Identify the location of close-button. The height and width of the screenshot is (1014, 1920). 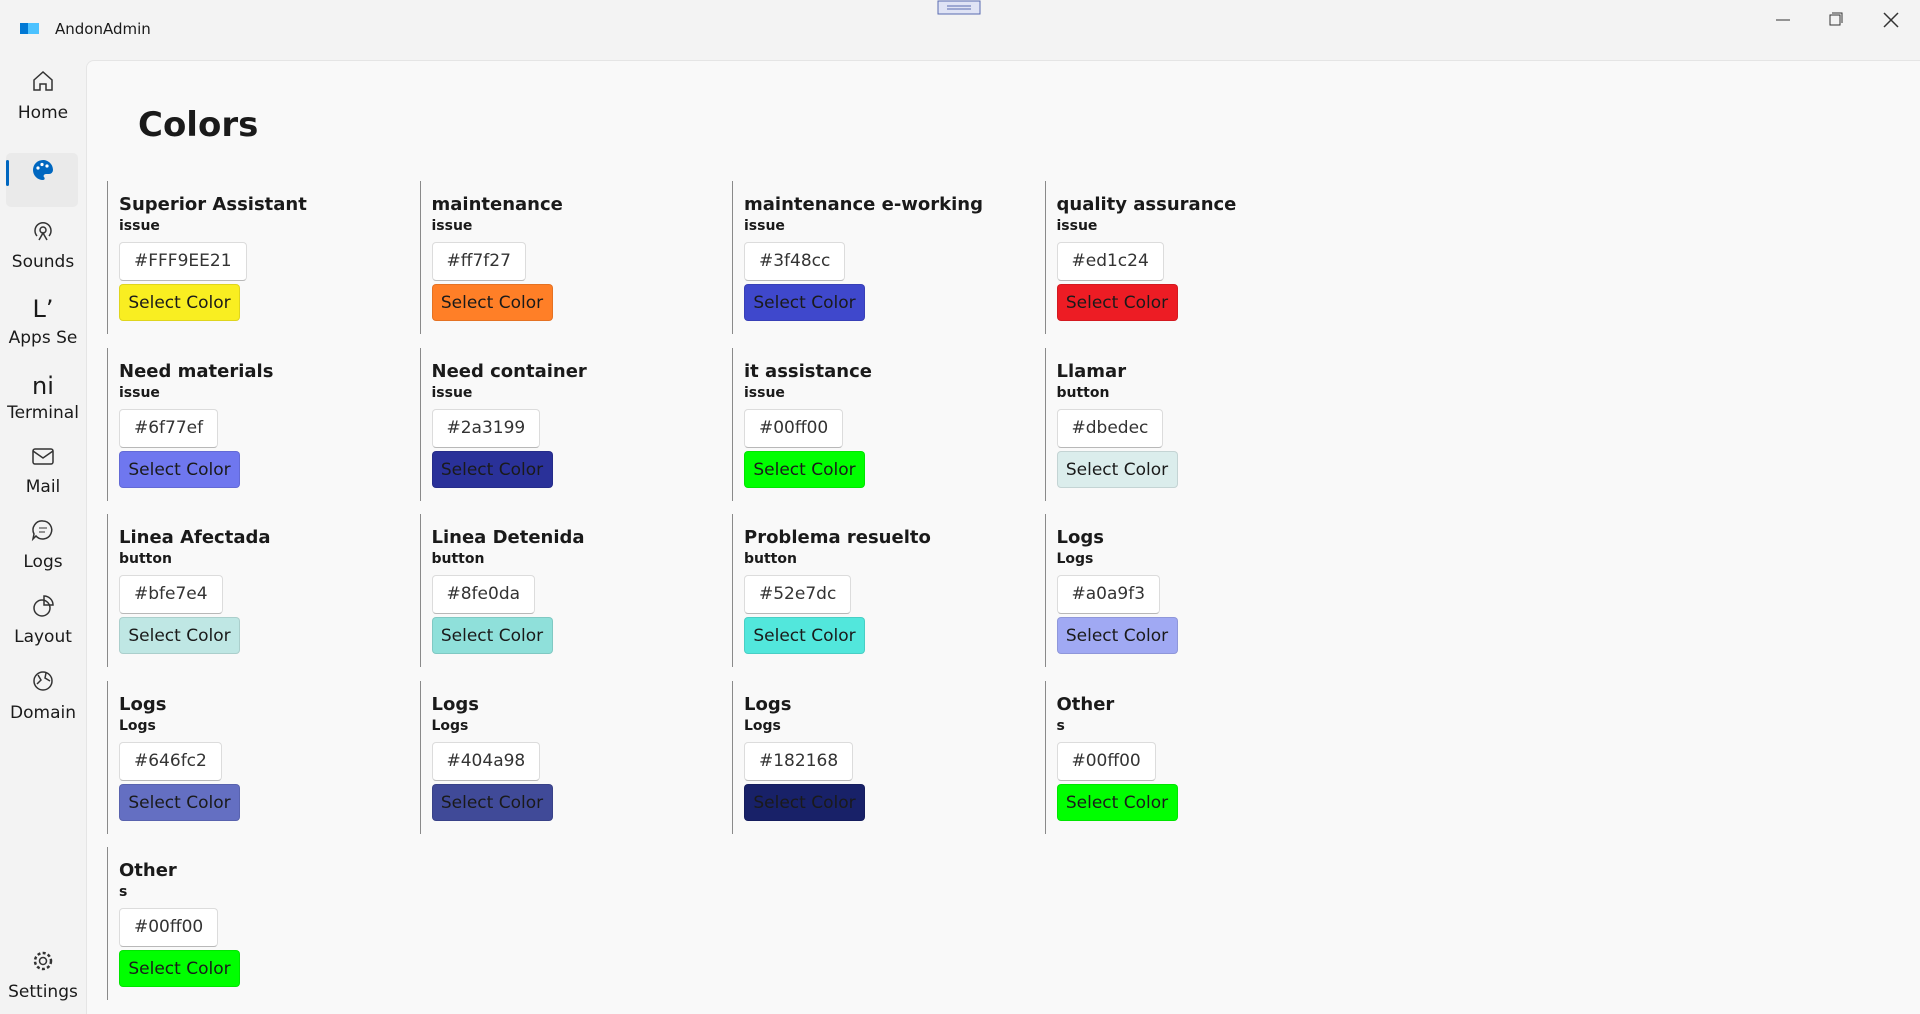
(1891, 20).